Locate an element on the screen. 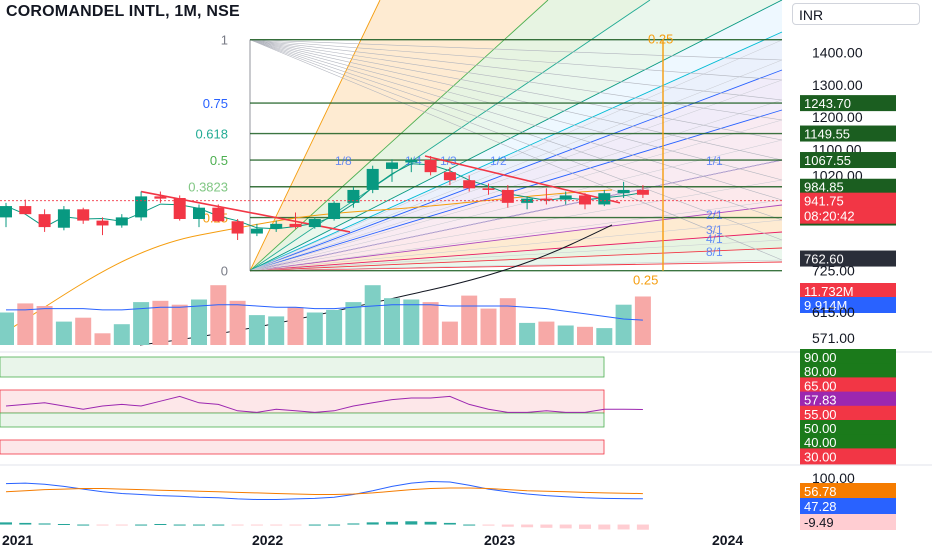  price-tick-label: 1300.00 is located at coordinates (837, 85).